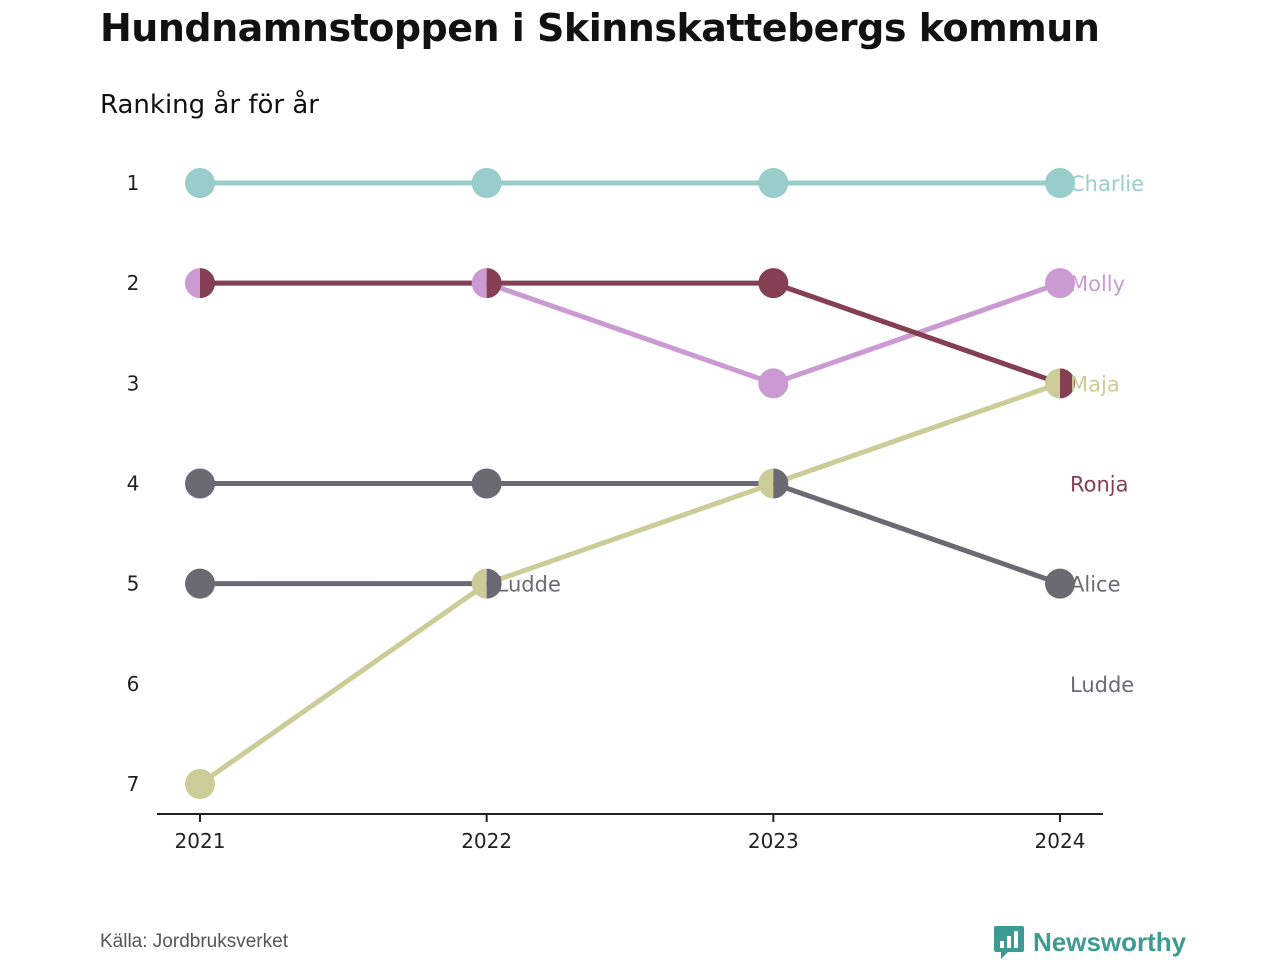  I want to click on end-label-charlie: Charlie, so click(1107, 184).